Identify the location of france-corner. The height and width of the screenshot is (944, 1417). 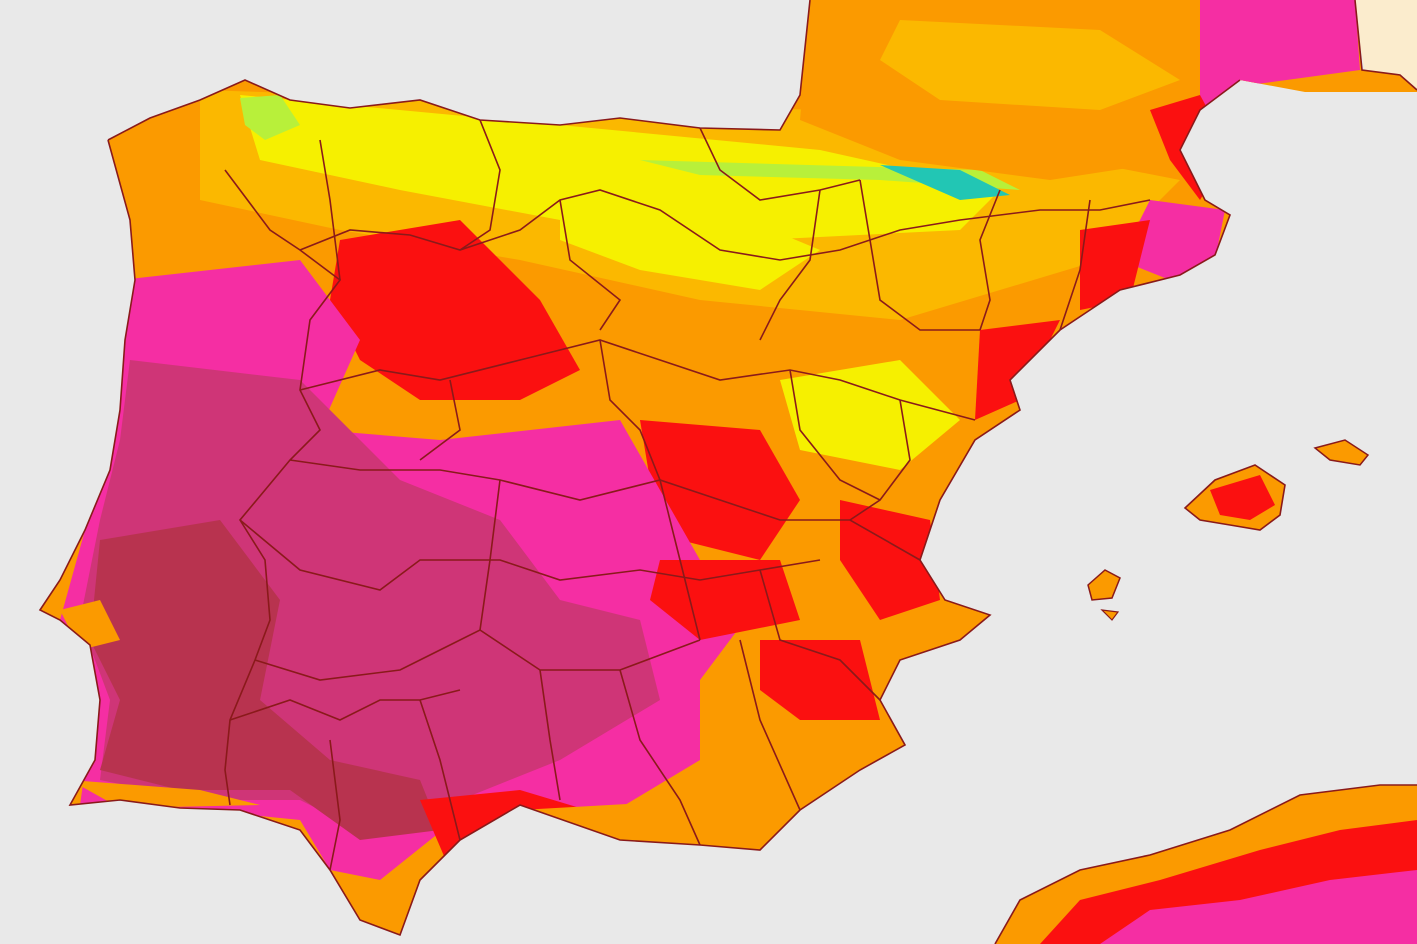
(1384, 45).